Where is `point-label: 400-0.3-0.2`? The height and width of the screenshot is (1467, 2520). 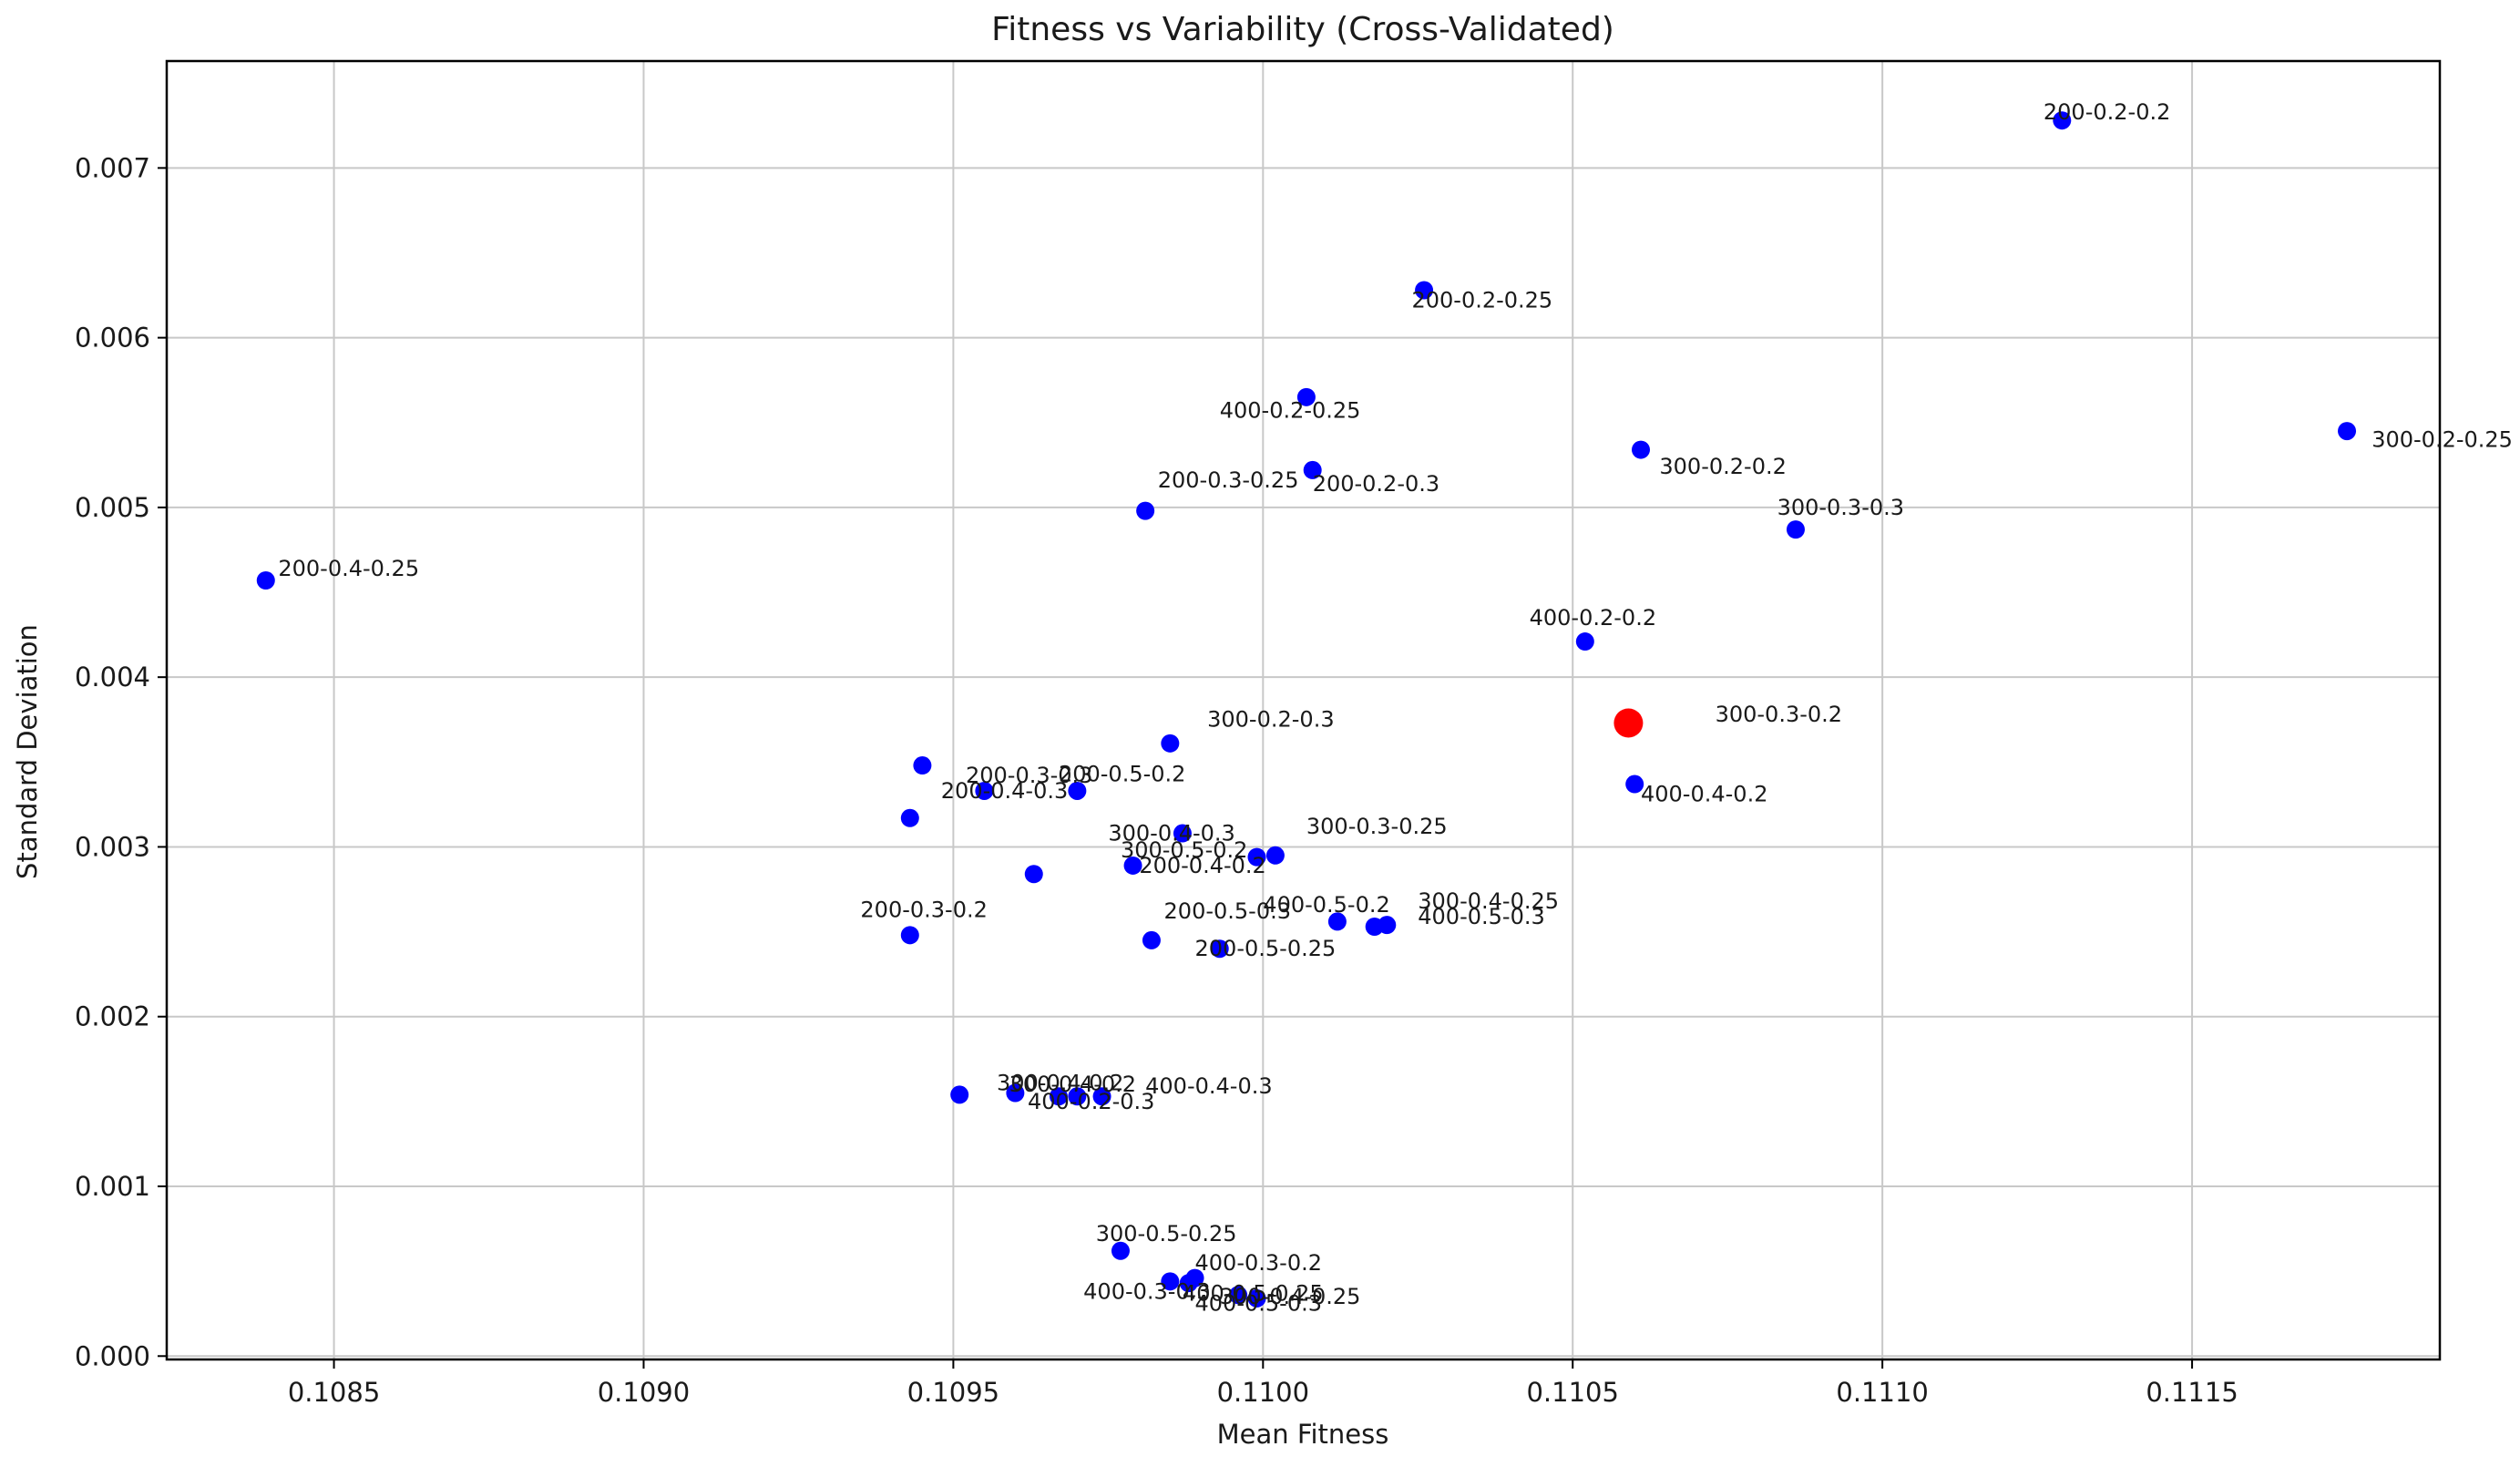 point-label: 400-0.3-0.2 is located at coordinates (1258, 1263).